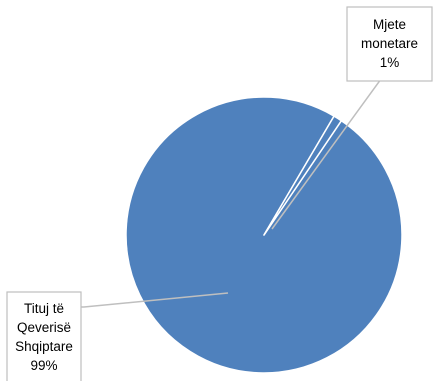  I want to click on slice-percent-label: 1%, so click(390, 62).